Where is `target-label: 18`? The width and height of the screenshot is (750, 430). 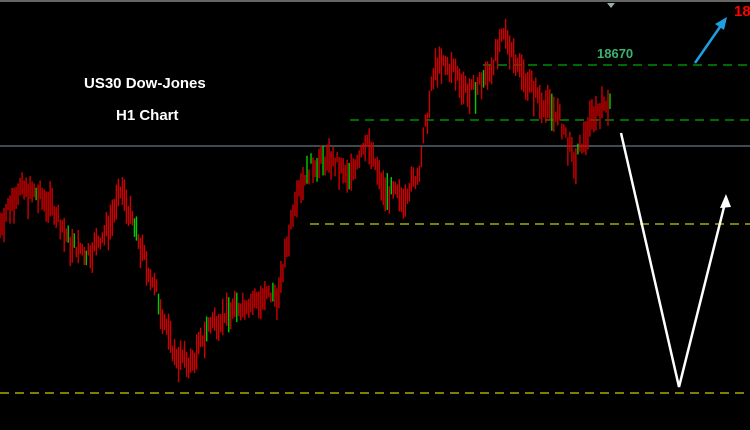 target-label: 18 is located at coordinates (742, 11).